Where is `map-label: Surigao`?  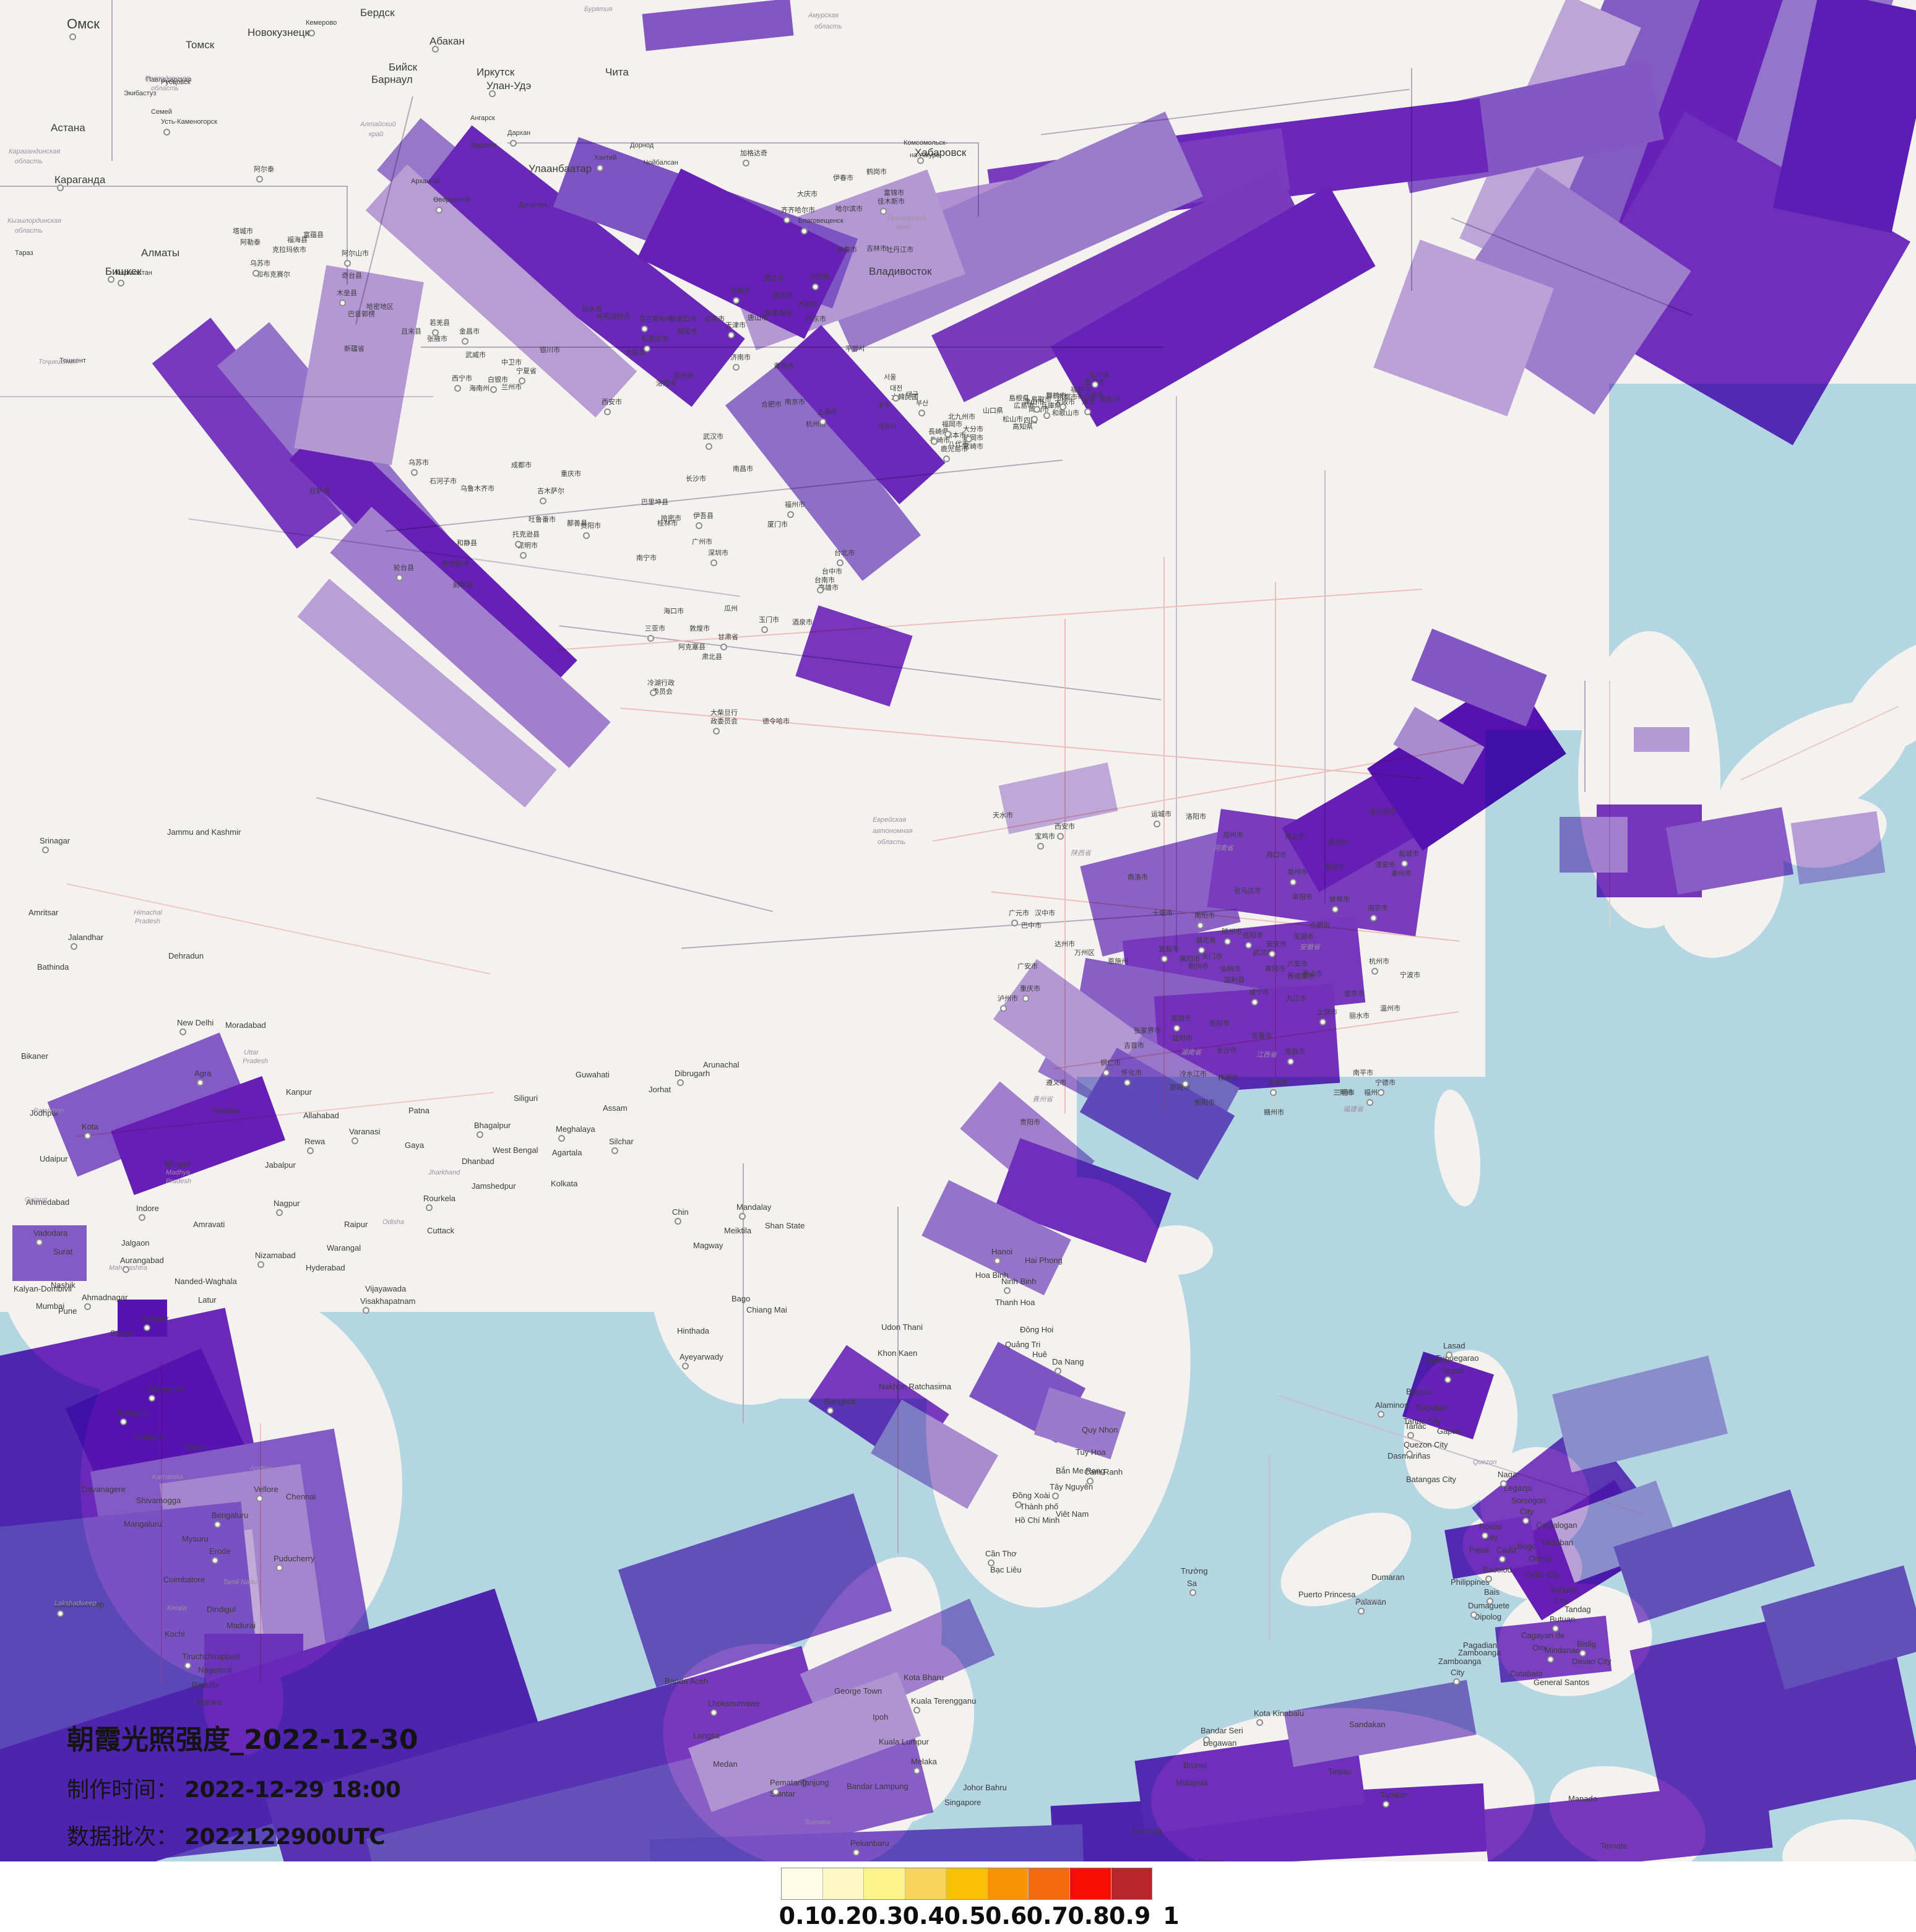 map-label: Surigao is located at coordinates (1563, 1590).